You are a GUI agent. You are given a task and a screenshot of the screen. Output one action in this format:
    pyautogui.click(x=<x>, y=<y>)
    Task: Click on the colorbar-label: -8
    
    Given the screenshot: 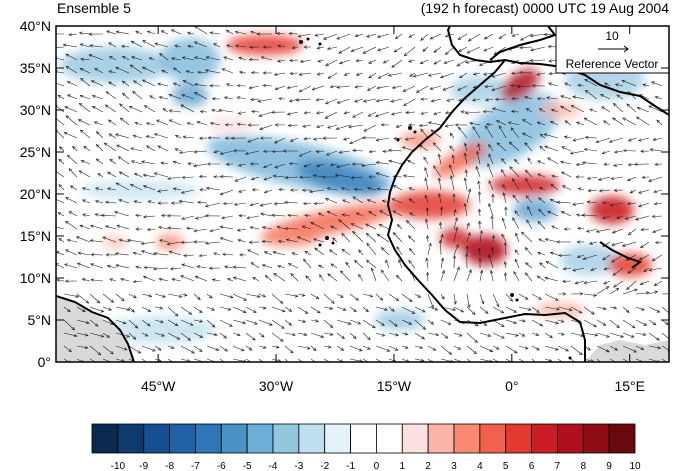 What is the action you would take?
    pyautogui.click(x=169, y=466)
    